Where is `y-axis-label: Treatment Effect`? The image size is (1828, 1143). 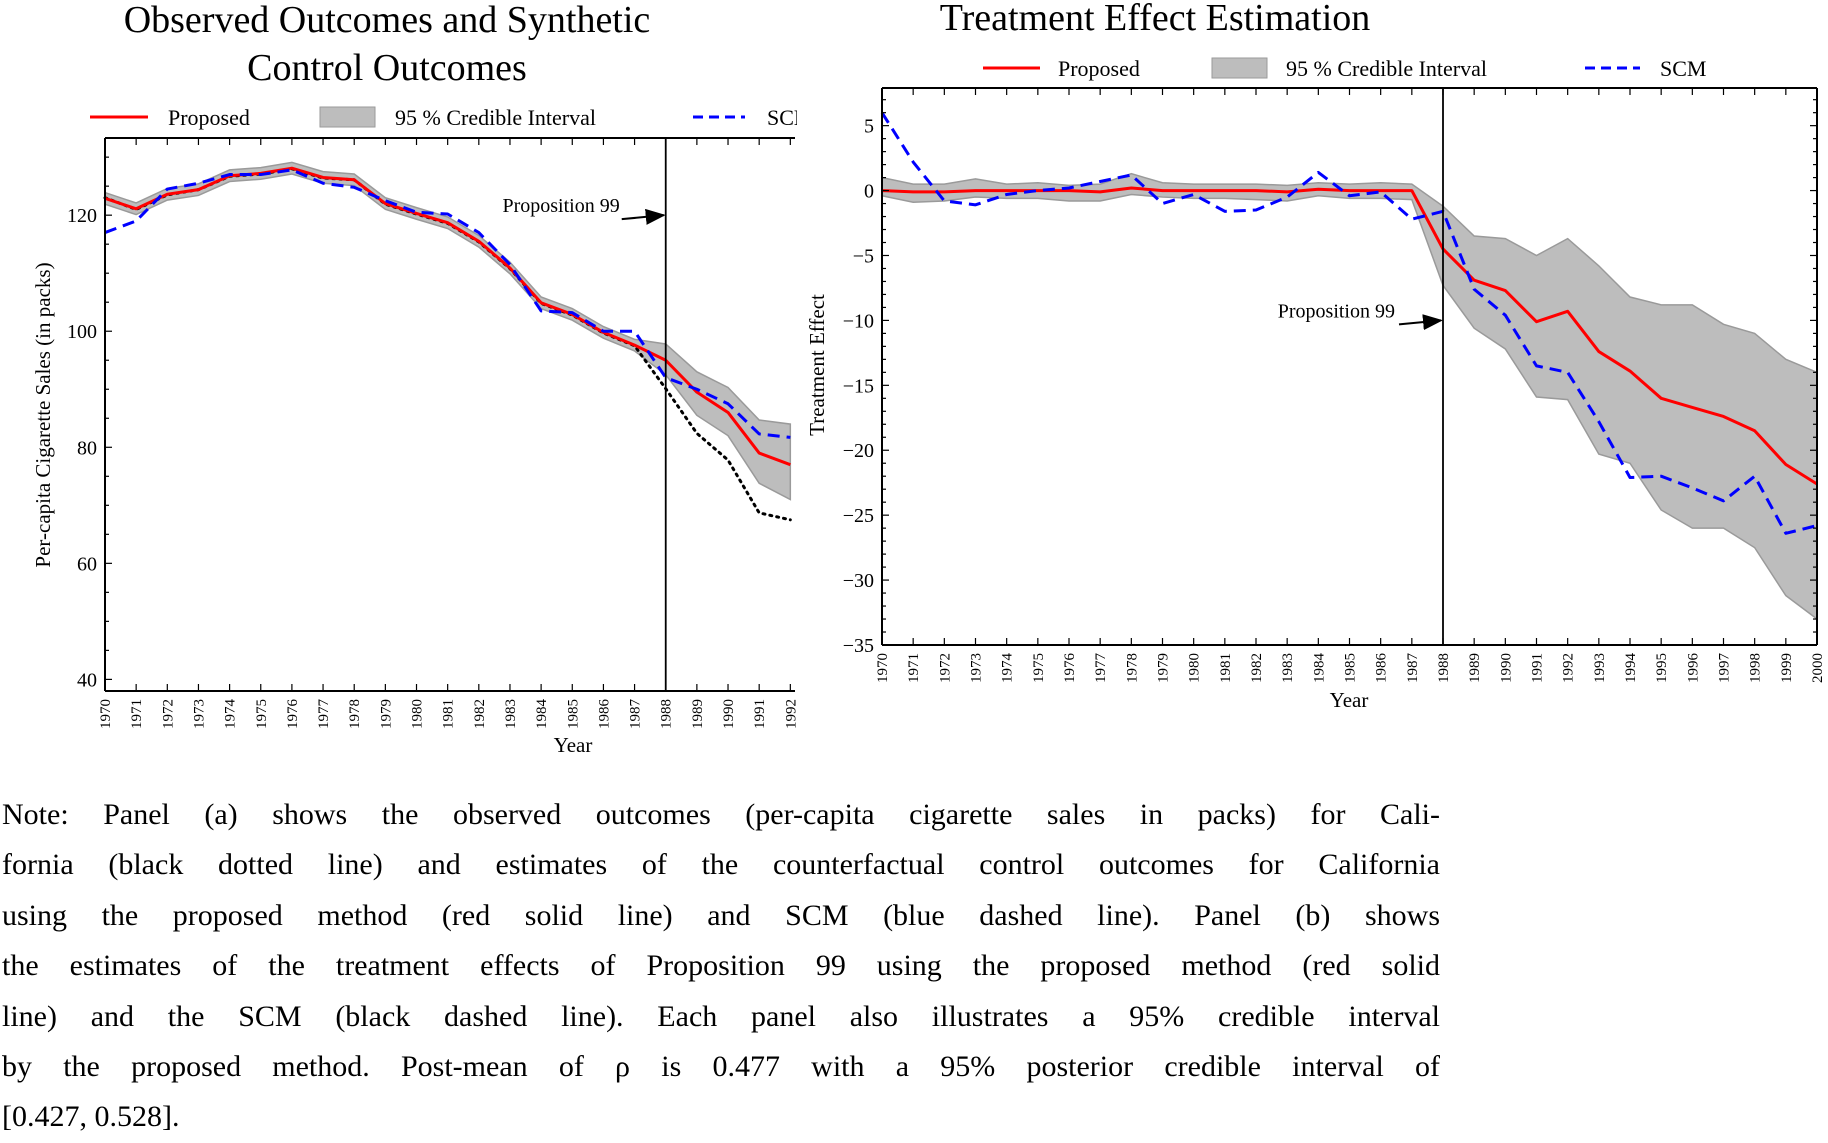 y-axis-label: Treatment Effect is located at coordinates (817, 365).